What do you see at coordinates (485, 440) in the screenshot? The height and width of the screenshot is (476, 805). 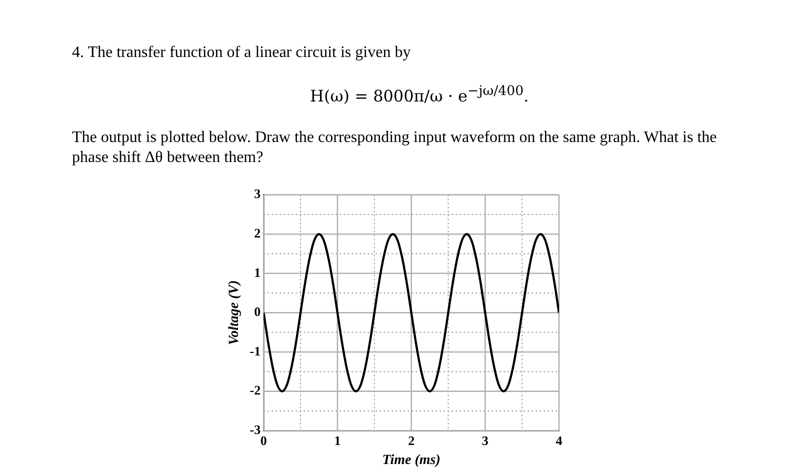 I see `x-tick-label: 3` at bounding box center [485, 440].